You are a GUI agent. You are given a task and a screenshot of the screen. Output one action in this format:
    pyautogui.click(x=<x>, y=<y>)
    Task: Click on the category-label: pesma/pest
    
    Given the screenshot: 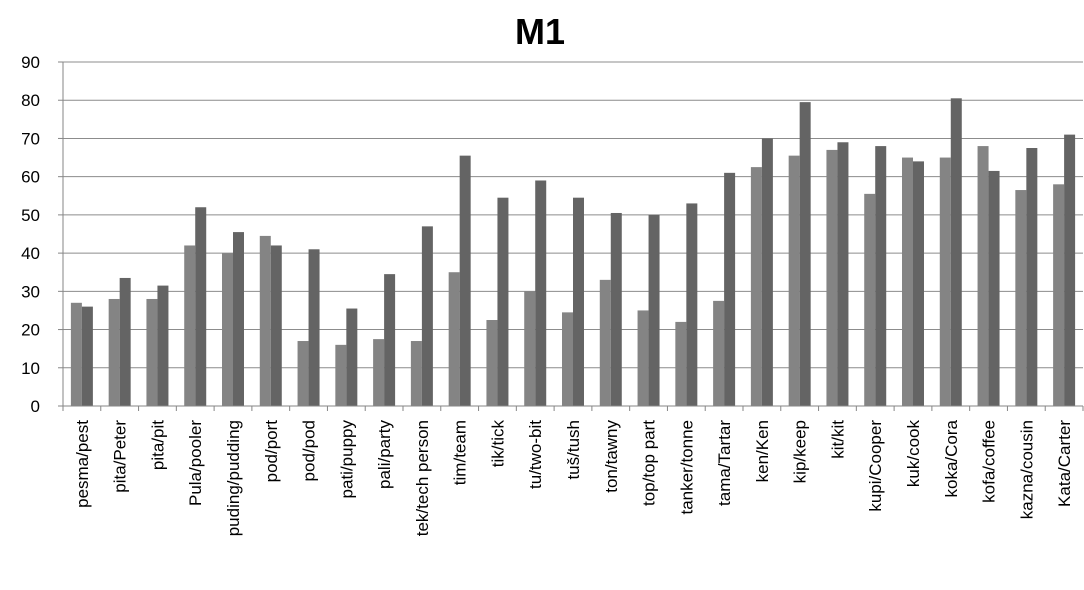 What is the action you would take?
    pyautogui.click(x=82, y=464)
    